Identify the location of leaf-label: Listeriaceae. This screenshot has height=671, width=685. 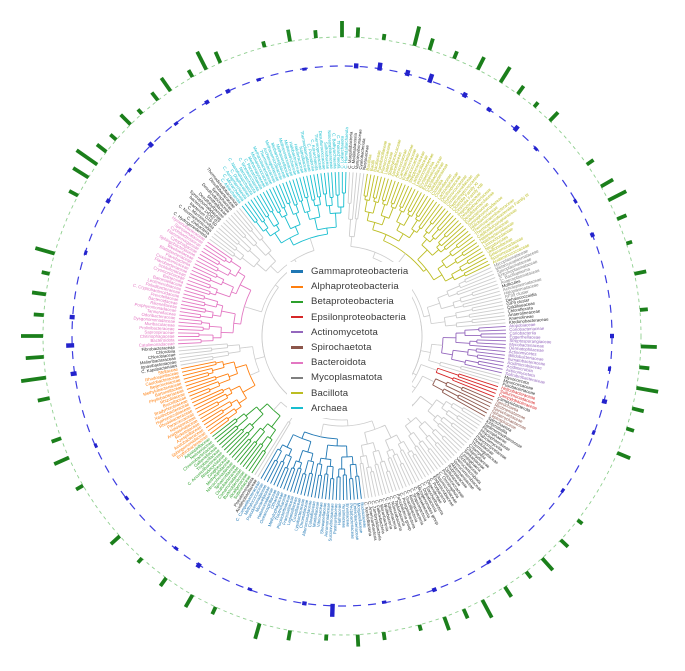
(388, 163).